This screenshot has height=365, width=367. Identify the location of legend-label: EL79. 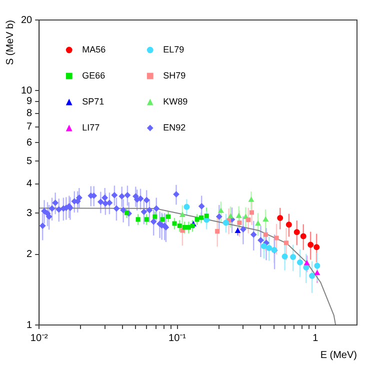
(173, 49).